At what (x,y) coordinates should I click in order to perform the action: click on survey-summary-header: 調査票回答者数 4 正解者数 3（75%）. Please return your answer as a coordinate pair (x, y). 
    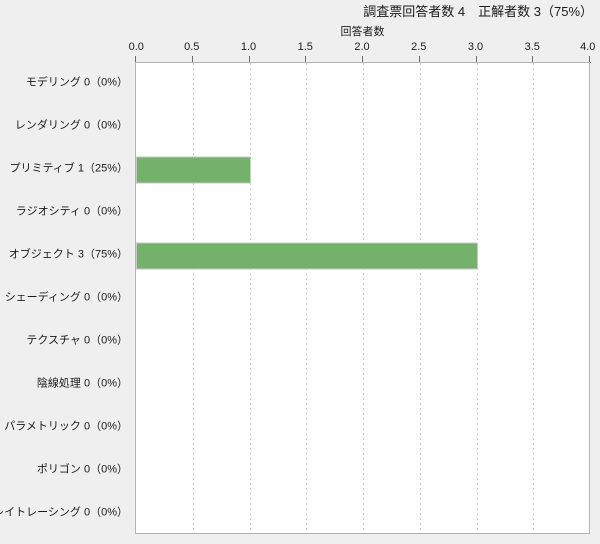
    Looking at the image, I should click on (478, 11).